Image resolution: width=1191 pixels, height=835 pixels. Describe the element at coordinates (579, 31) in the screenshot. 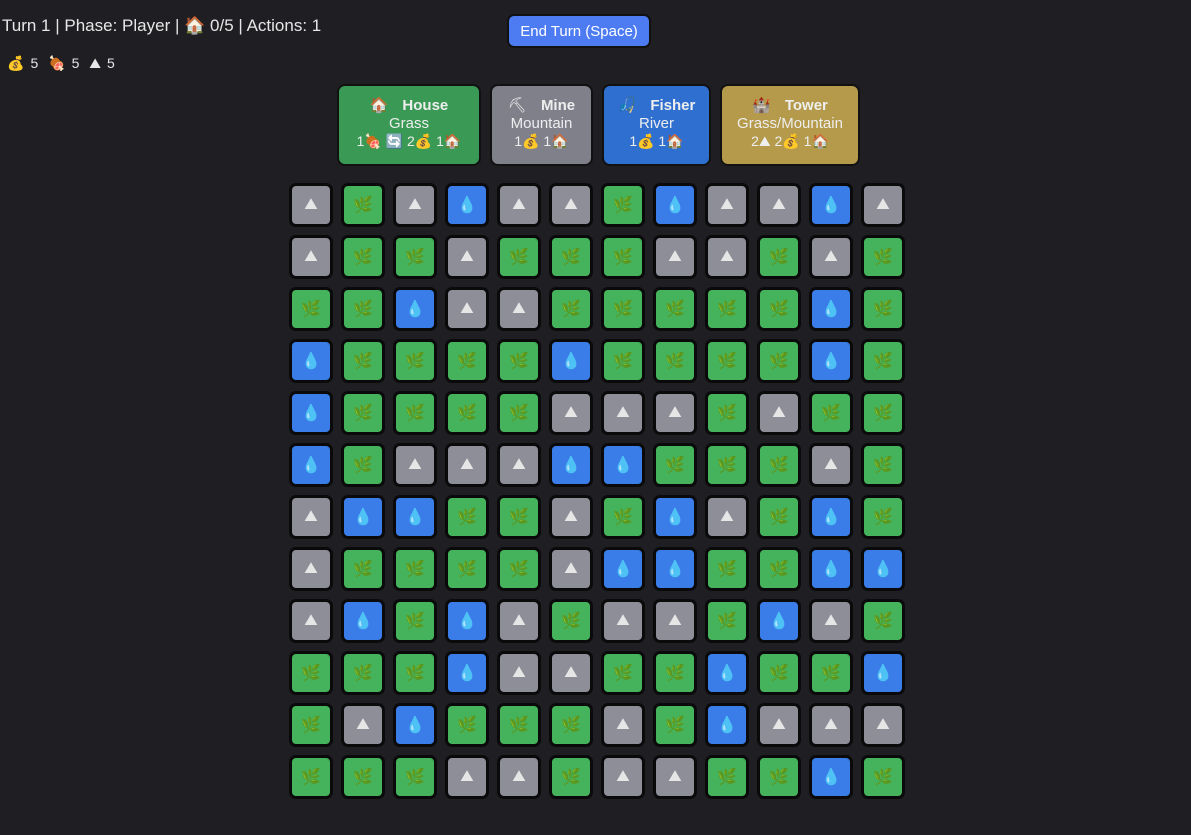

I see `end-turn-button: End Turn (Space)` at that location.